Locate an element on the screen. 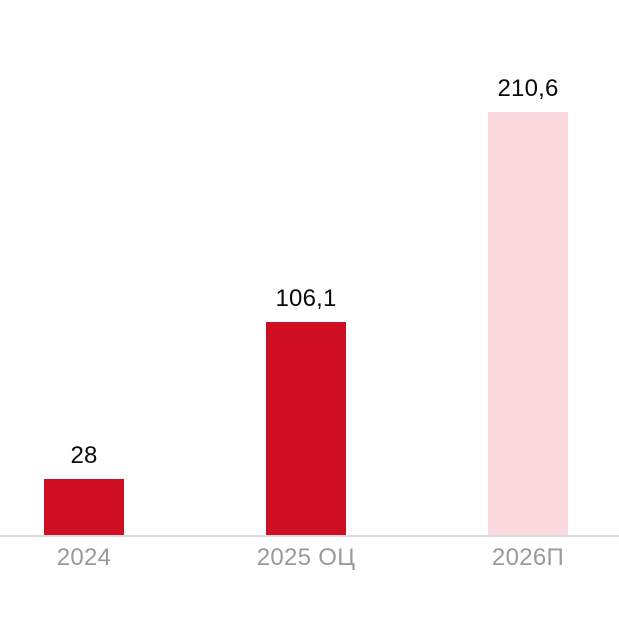 This screenshot has width=619, height=619. bar-column-2026: 210,6 is located at coordinates (528, 306).